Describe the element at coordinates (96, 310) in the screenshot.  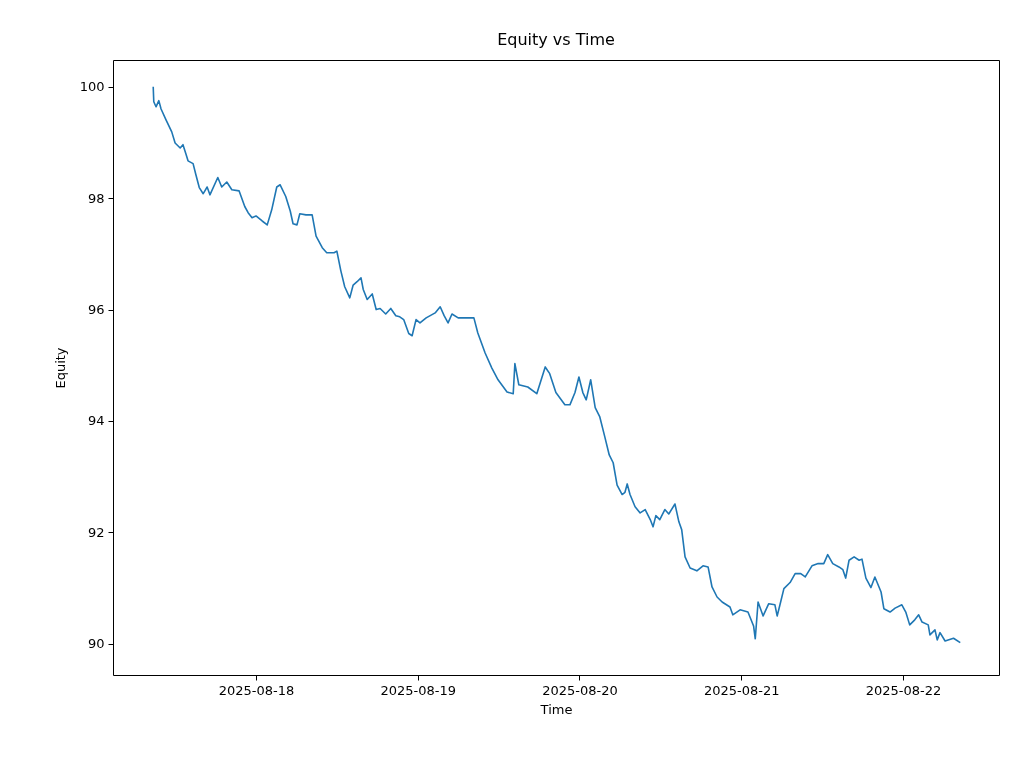
I see `y-tick-label: 96` at that location.